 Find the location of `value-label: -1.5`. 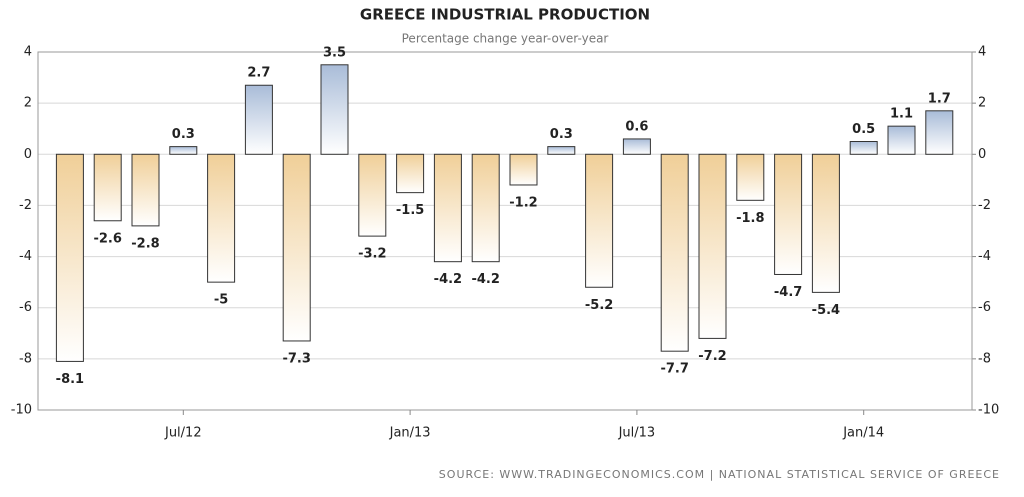

value-label: -1.5 is located at coordinates (410, 210).